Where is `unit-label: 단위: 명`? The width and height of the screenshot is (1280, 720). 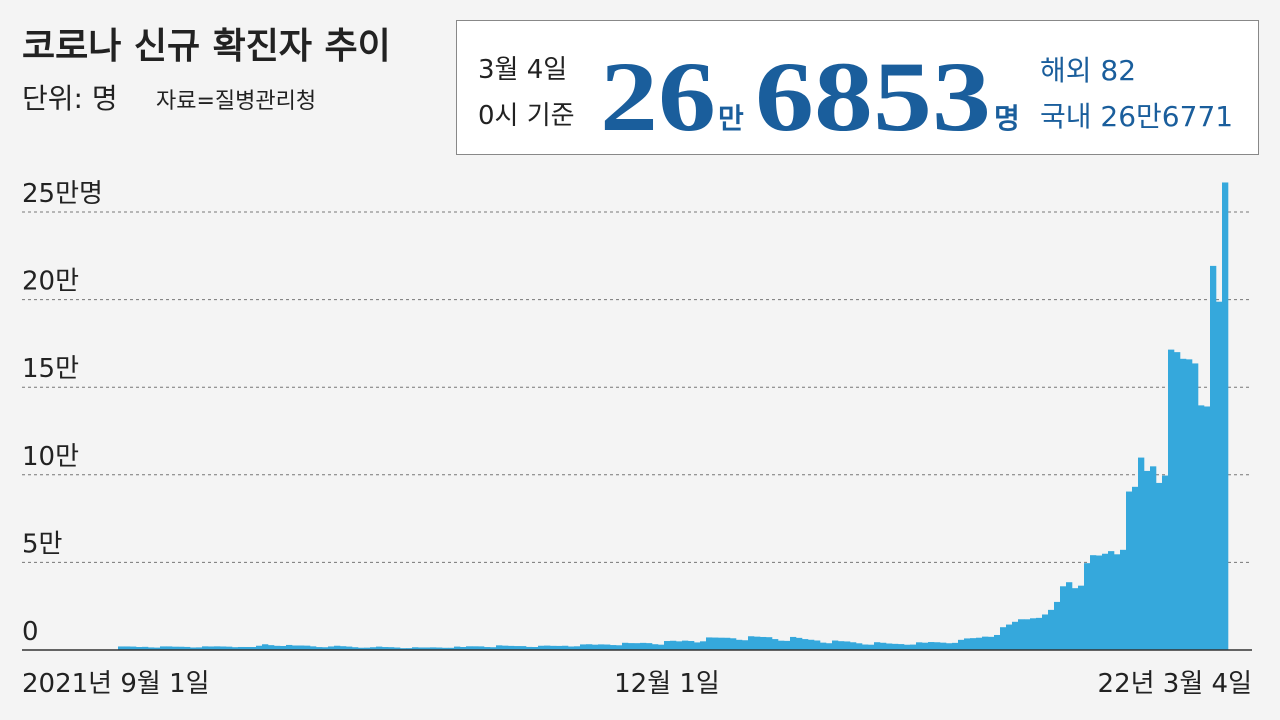
unit-label: 단위: 명 is located at coordinates (70, 98).